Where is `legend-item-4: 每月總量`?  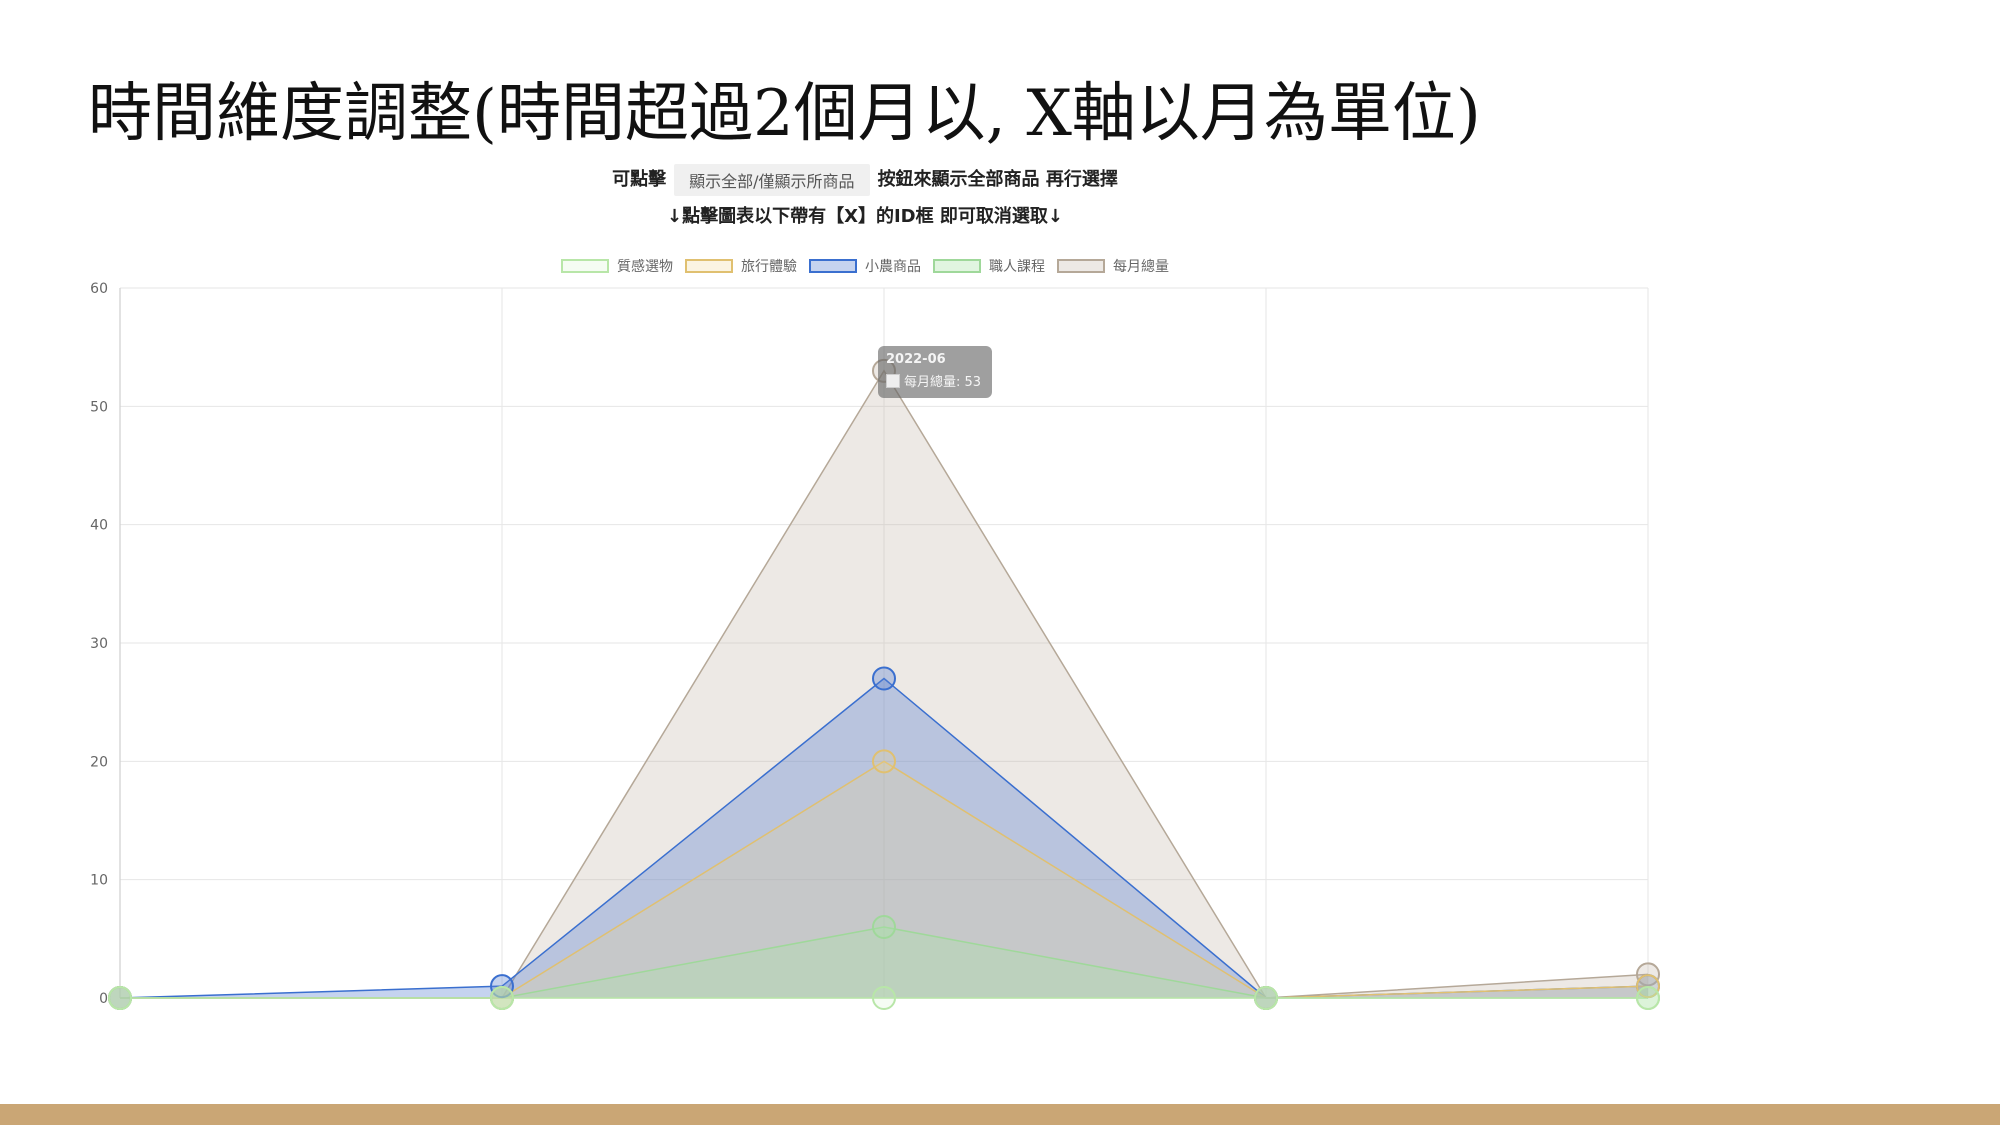
legend-item-4: 每月總量 is located at coordinates (1113, 266).